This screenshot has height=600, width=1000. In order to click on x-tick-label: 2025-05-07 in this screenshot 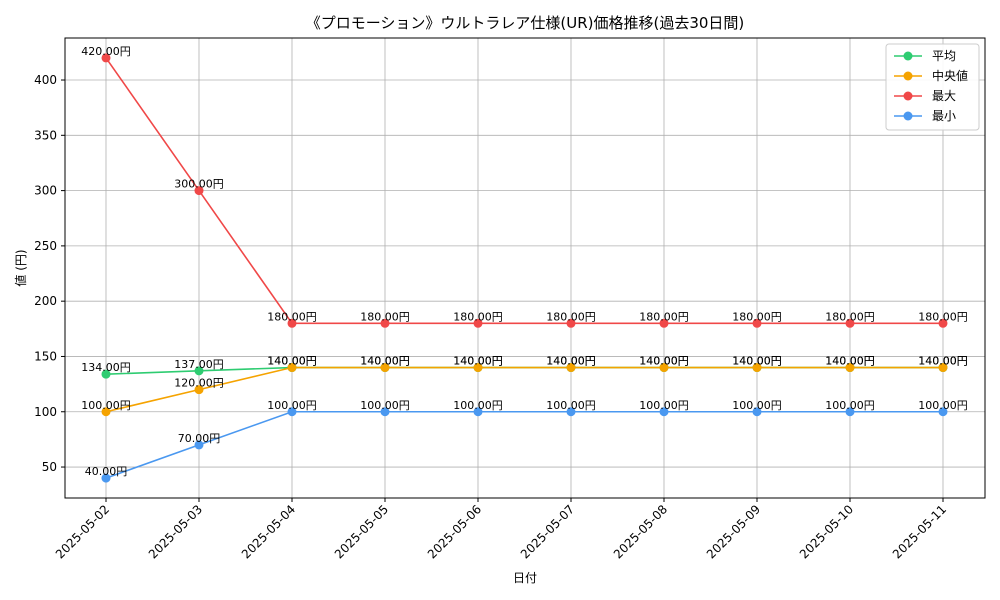, I will do `click(547, 531)`.